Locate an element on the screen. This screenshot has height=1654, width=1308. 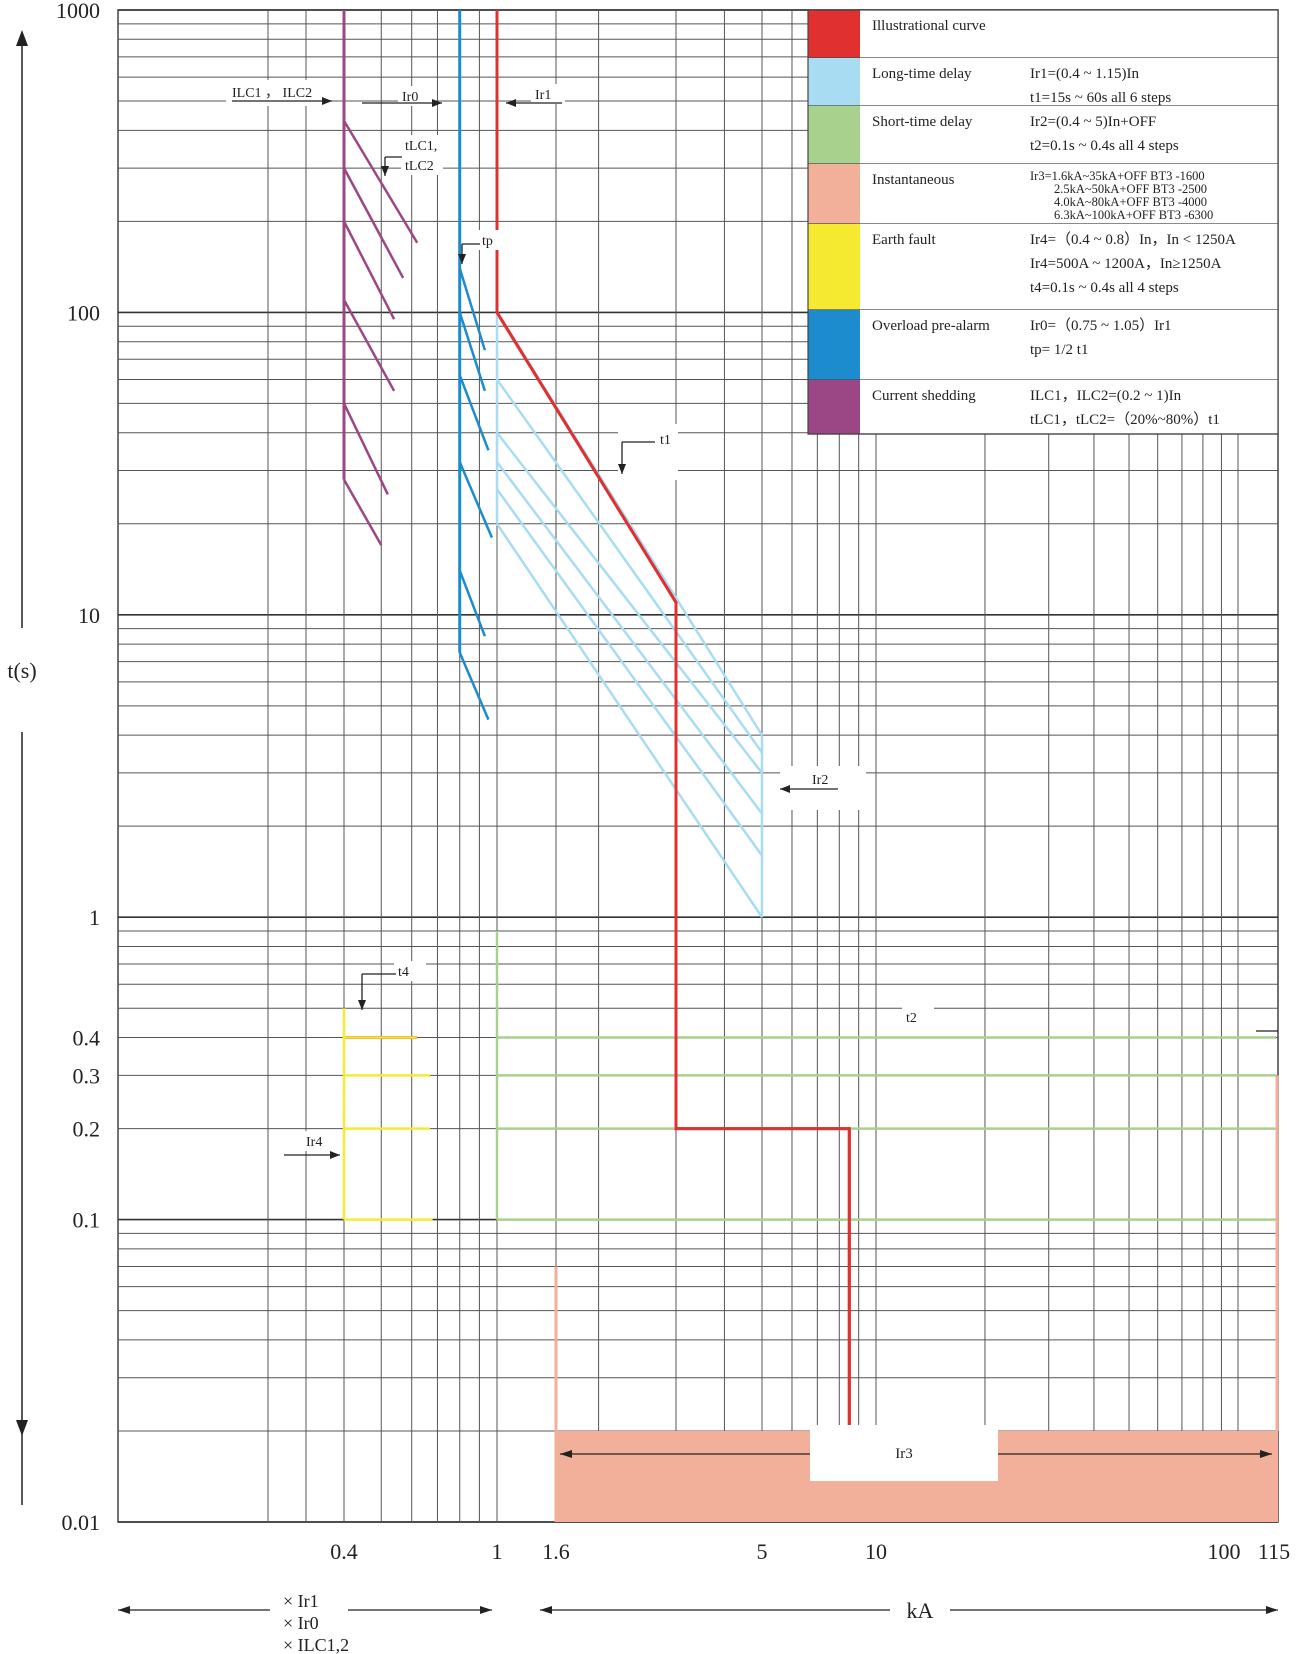
y-tick-label: 1 is located at coordinates (94, 917).